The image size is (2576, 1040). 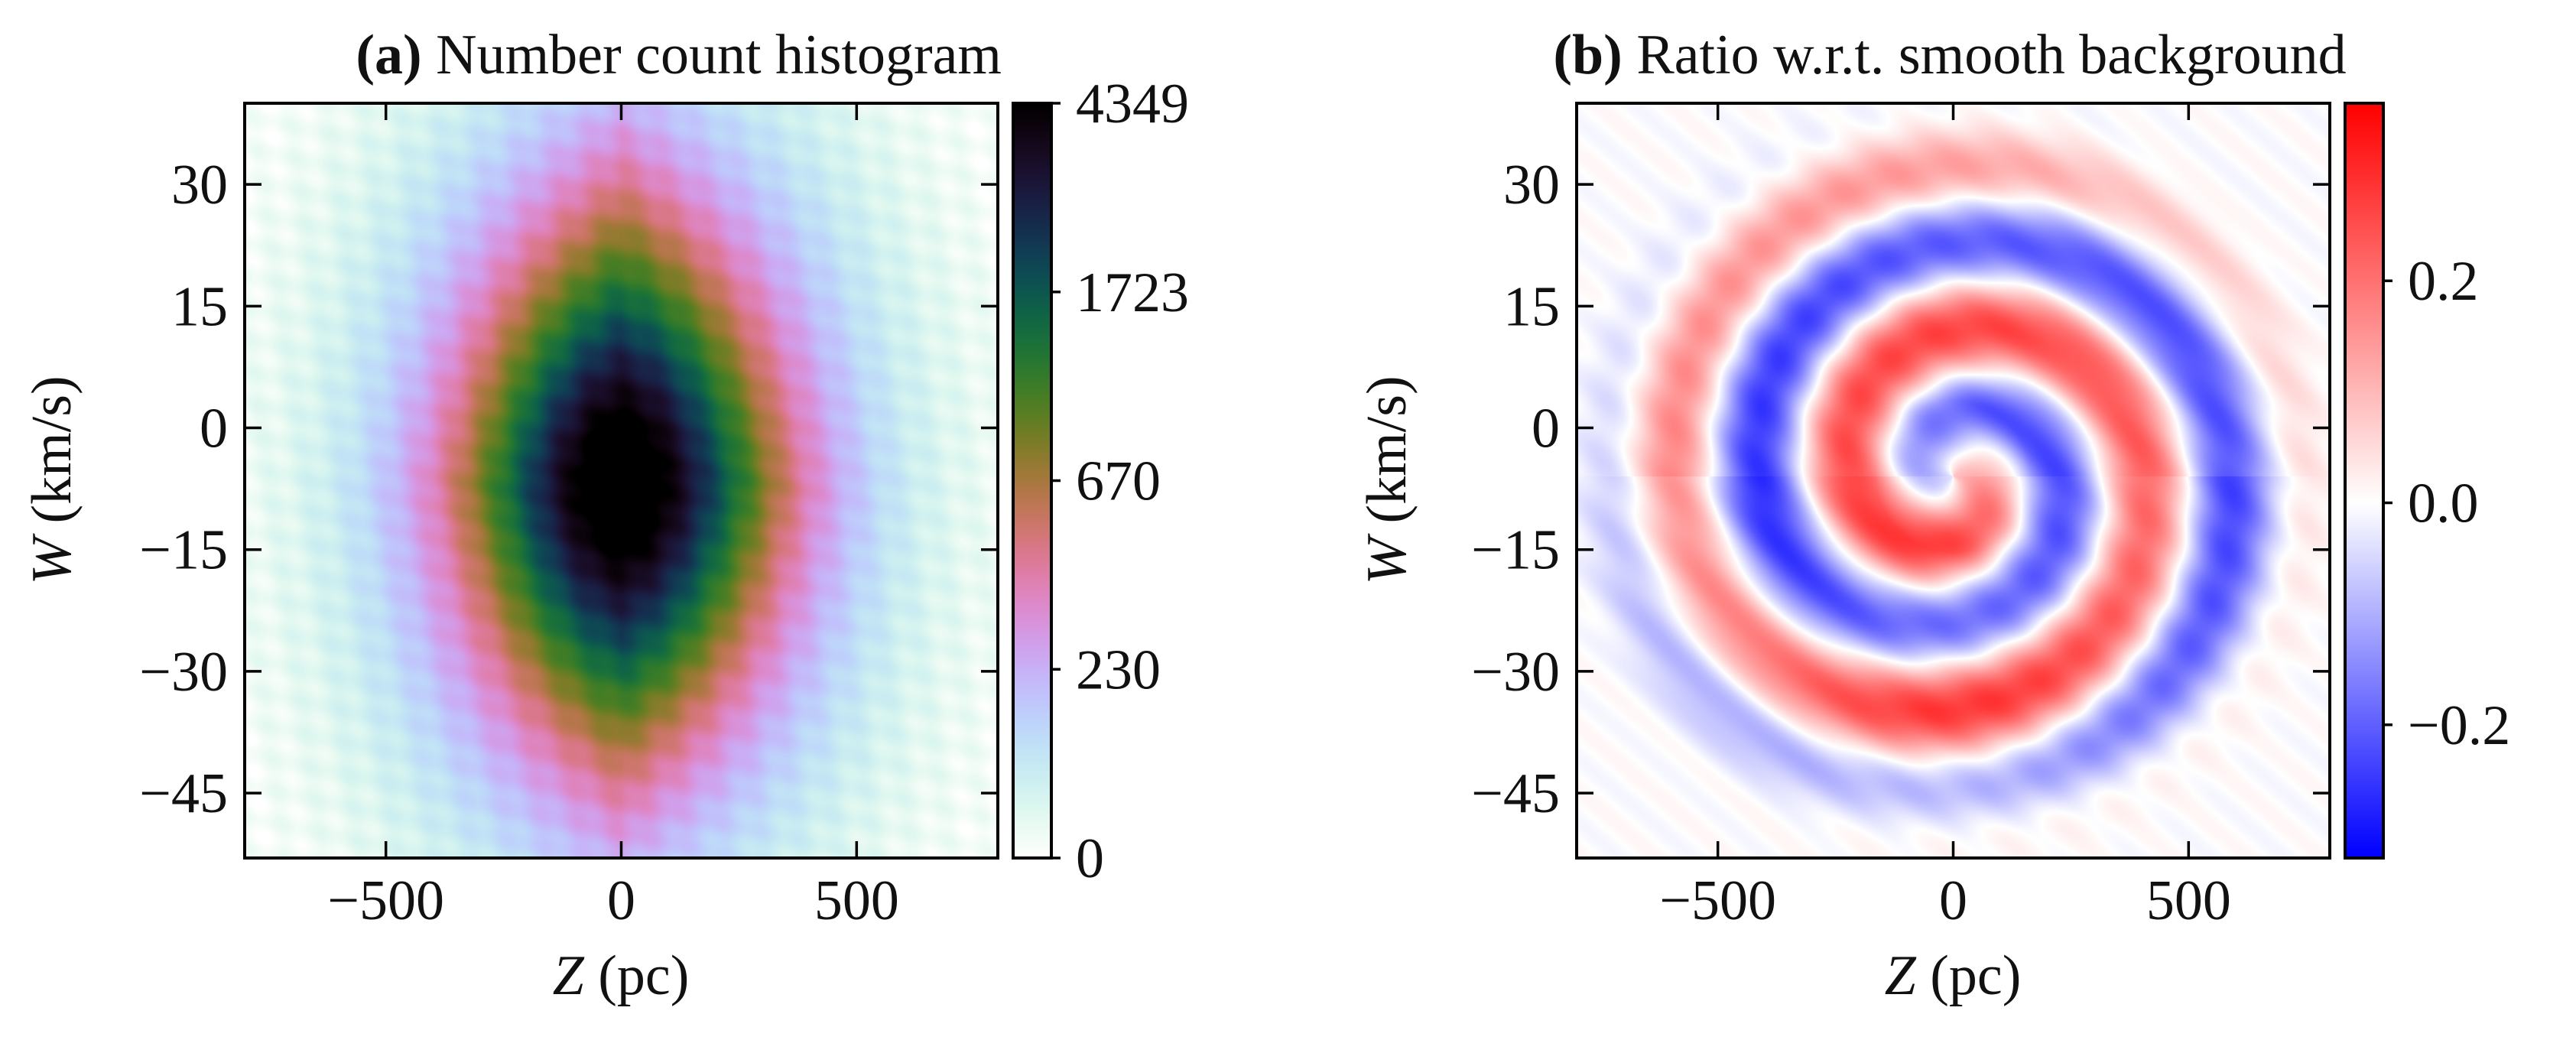 What do you see at coordinates (1132, 104) in the screenshot?
I see `panel-a-colorbar-tick-label: 4349` at bounding box center [1132, 104].